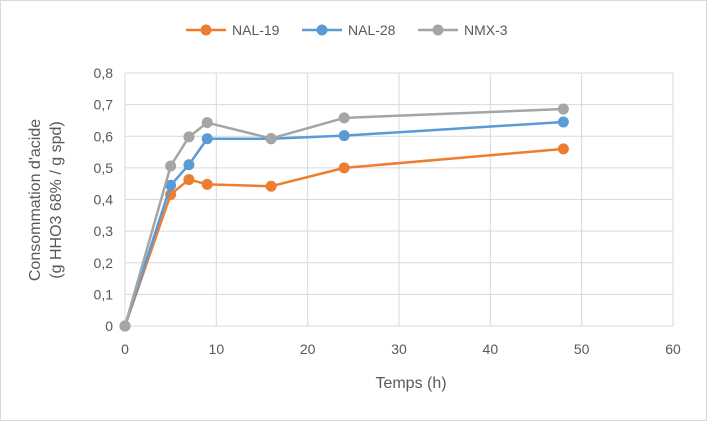 This screenshot has width=707, height=421. I want to click on x-tick-label: 10, so click(217, 349).